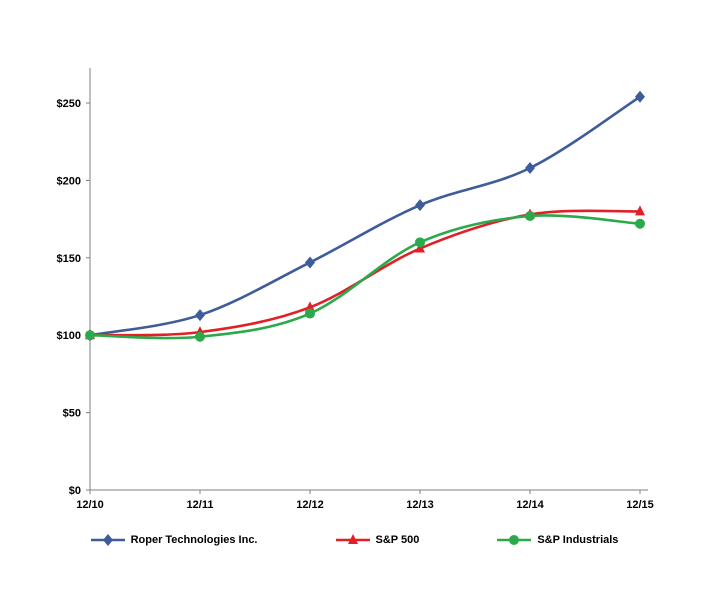  I want to click on legend-circle-icon, so click(514, 540).